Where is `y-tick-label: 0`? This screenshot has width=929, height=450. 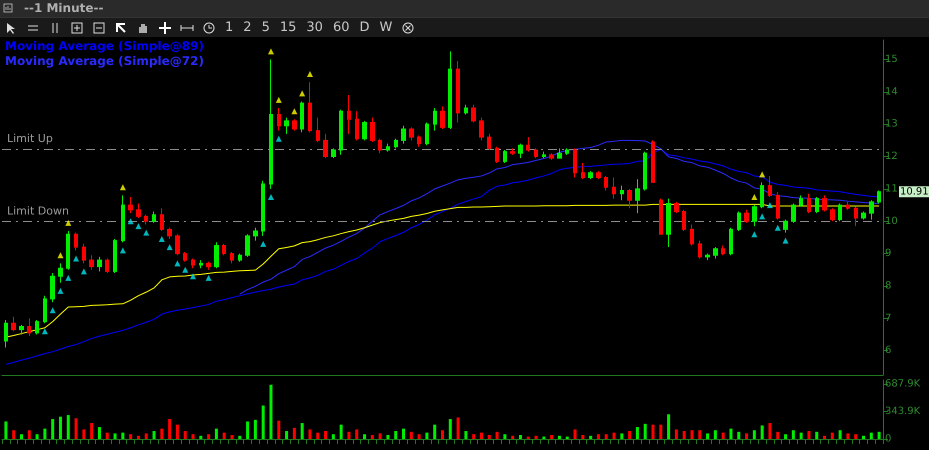 y-tick-label: 0 is located at coordinates (888, 439).